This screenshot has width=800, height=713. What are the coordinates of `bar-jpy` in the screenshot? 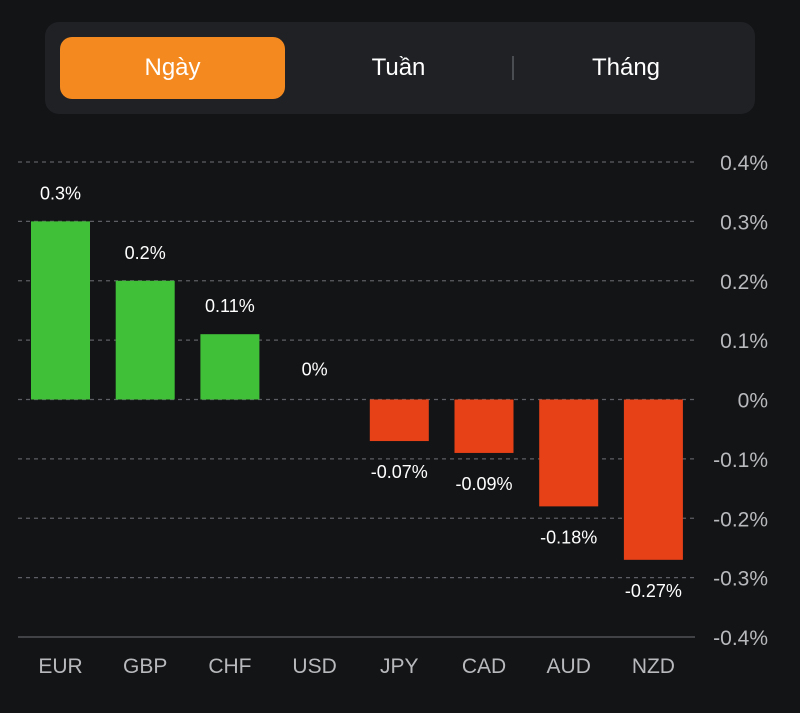 It's located at (399, 420).